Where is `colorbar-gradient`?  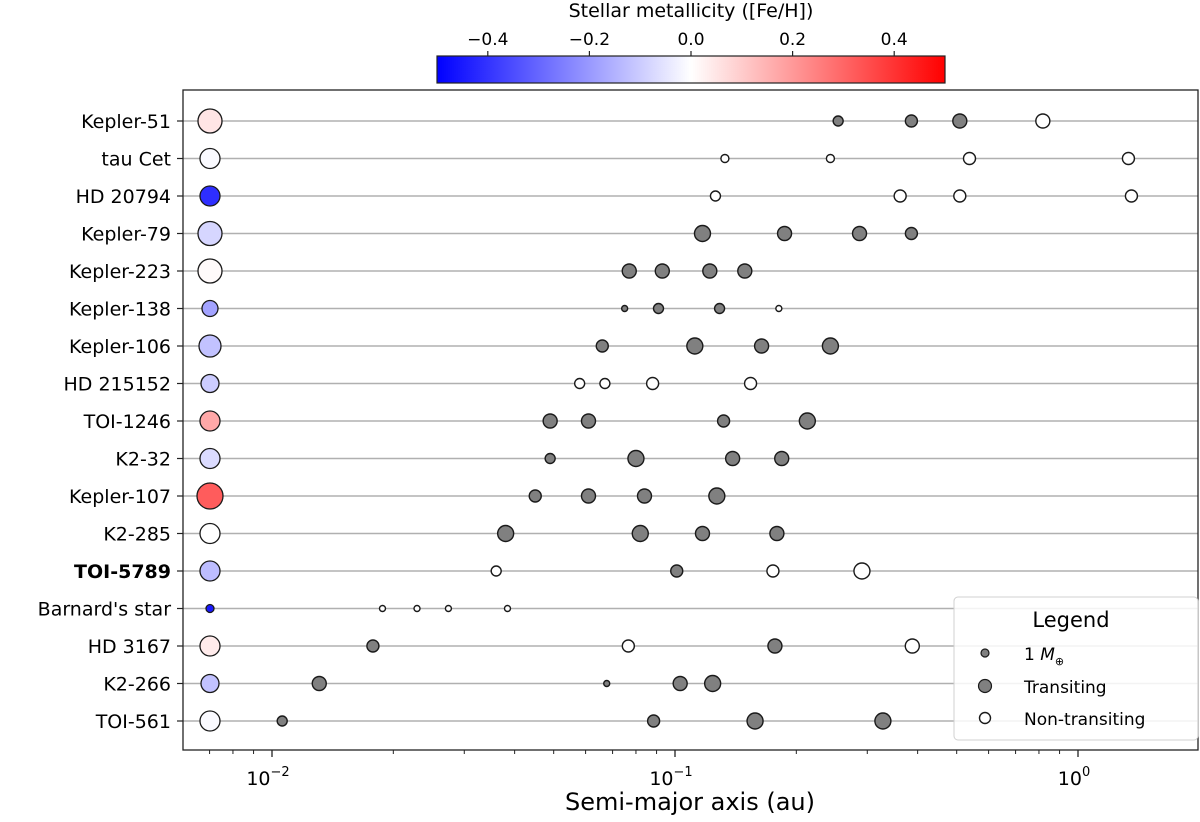
colorbar-gradient is located at coordinates (691, 69).